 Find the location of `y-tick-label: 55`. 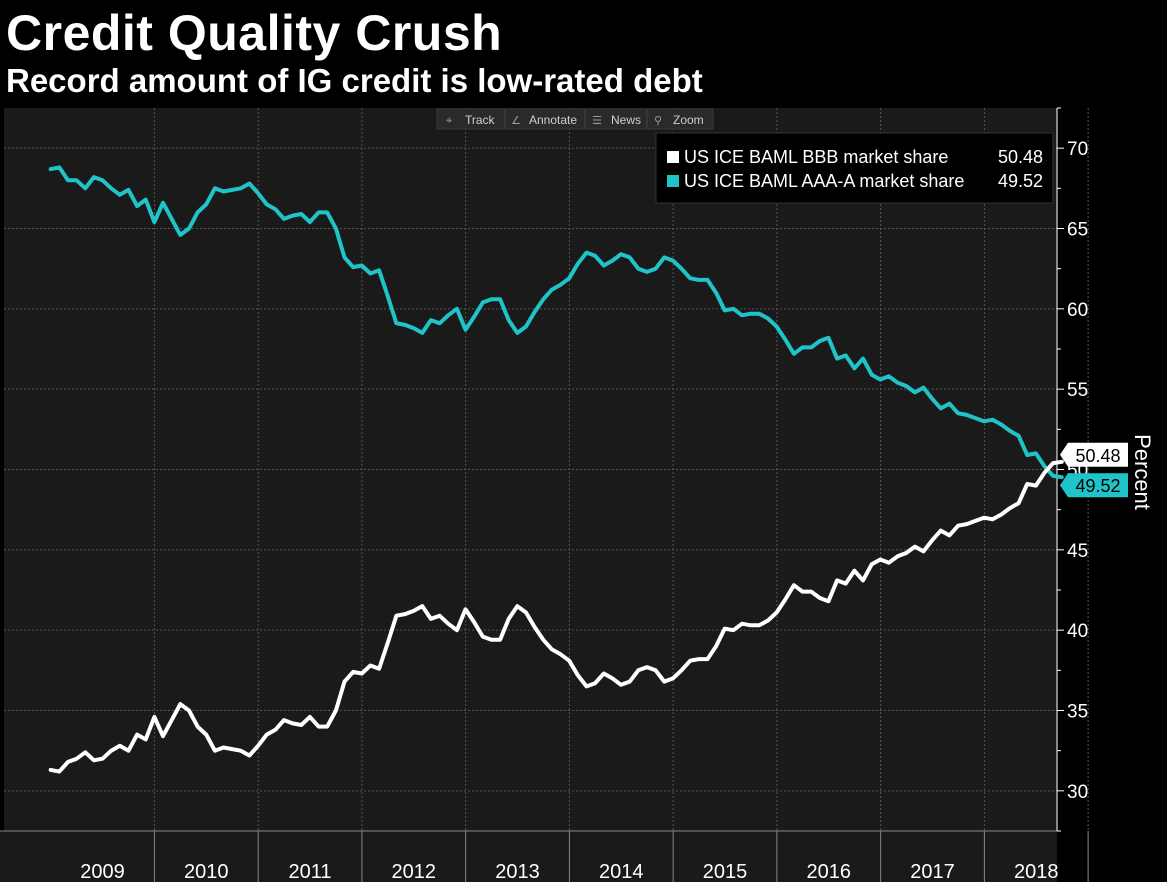

y-tick-label: 55 is located at coordinates (1077, 390).